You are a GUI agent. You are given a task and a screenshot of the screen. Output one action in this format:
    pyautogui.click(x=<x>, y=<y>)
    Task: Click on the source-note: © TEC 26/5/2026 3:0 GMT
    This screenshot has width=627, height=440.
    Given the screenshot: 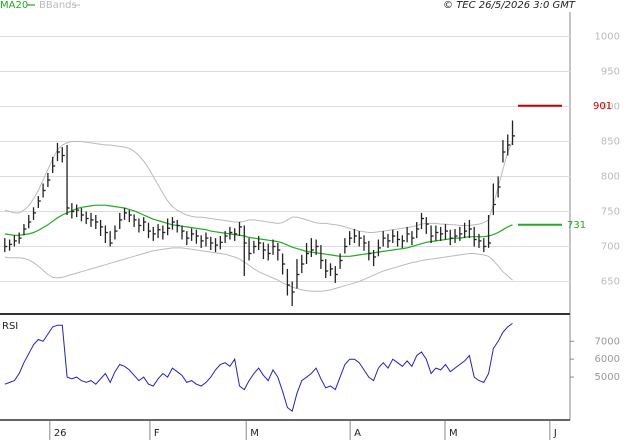 What is the action you would take?
    pyautogui.click(x=509, y=5)
    